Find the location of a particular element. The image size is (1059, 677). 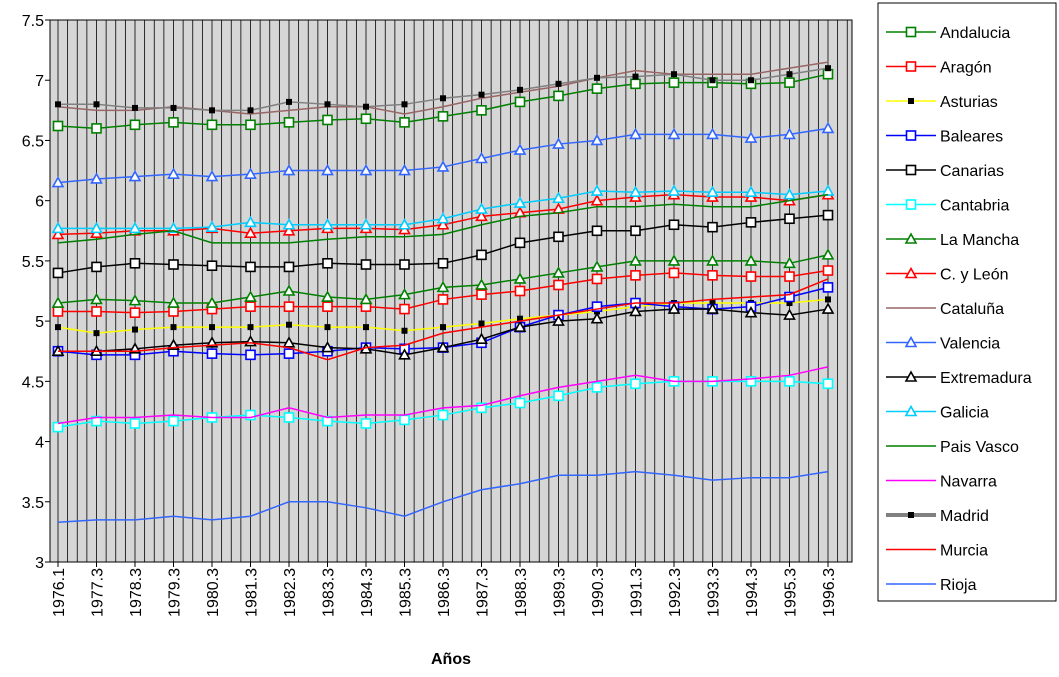

x-tick-label: 1977.3 is located at coordinates (98, 592).